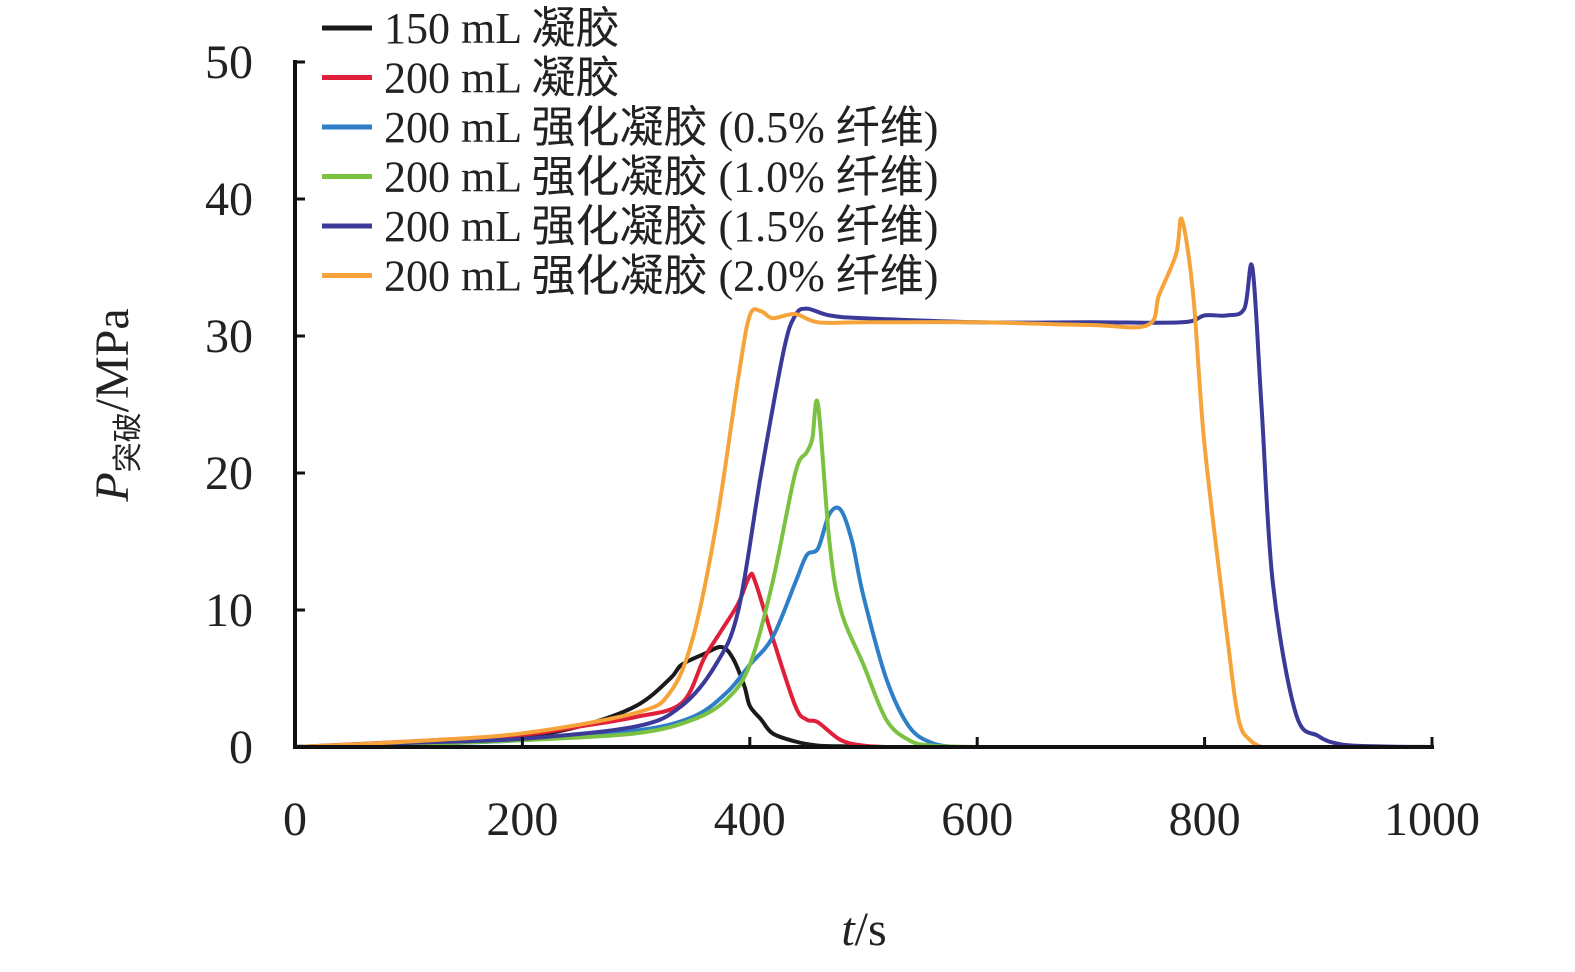  What do you see at coordinates (295, 819) in the screenshot?
I see `x-tick-label: 0` at bounding box center [295, 819].